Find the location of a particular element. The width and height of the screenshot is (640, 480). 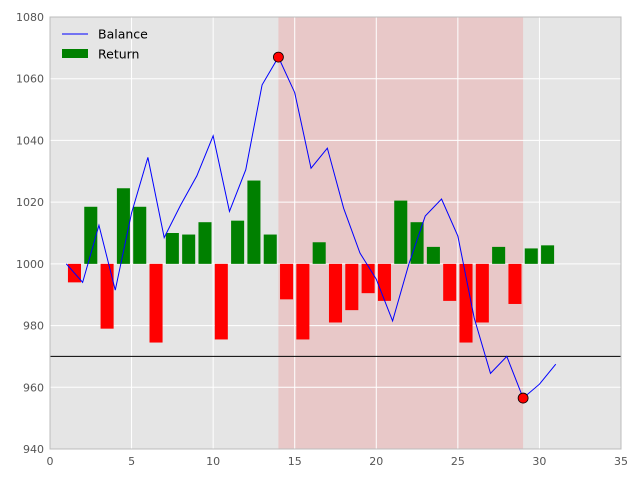

y-tick-label: 980 is located at coordinates (33, 326).